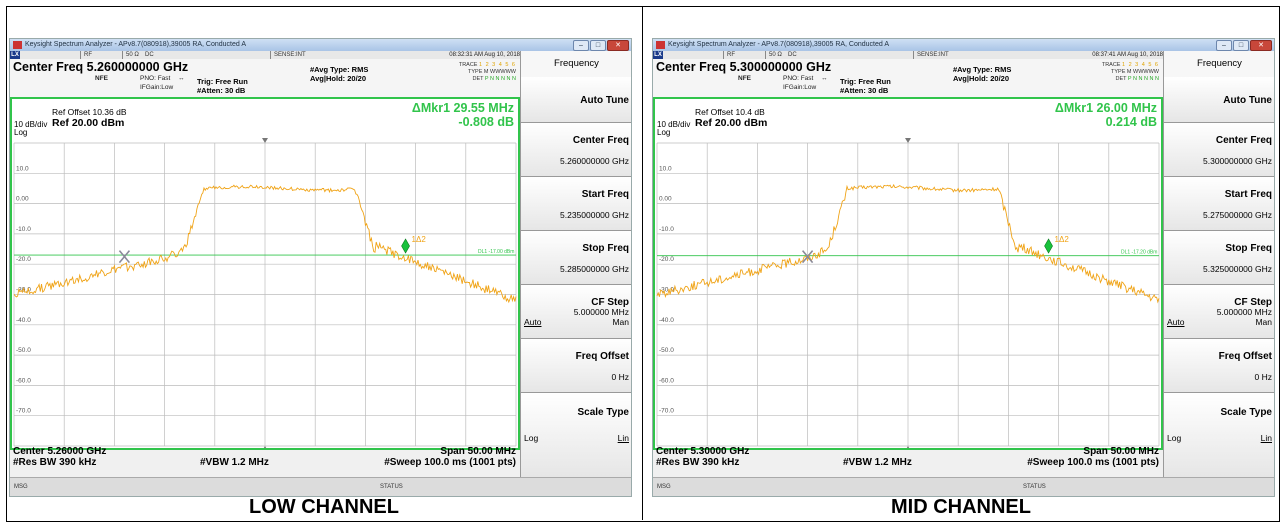 The height and width of the screenshot is (525, 1285). I want to click on timestamp: 08:32:31 AM Aug 10, 2018, so click(484, 55).